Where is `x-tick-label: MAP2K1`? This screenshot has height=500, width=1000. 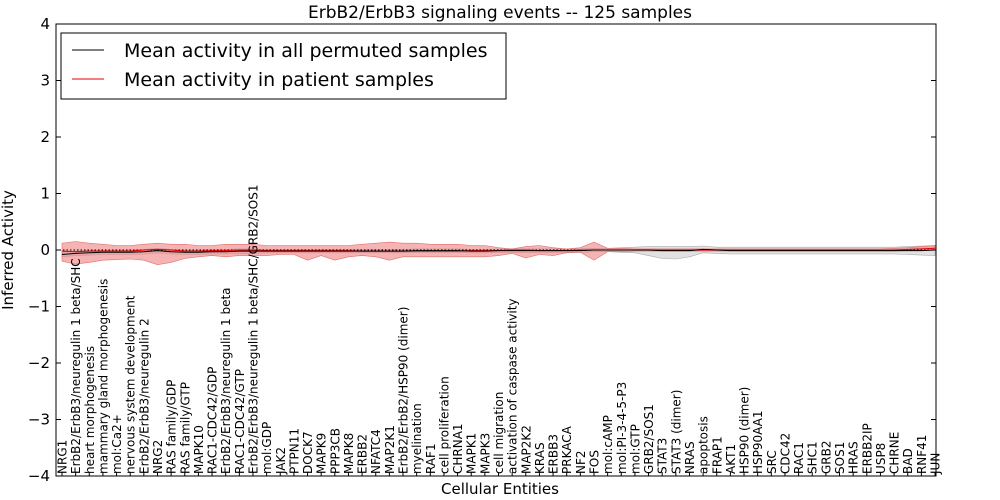 x-tick-label: MAP2K1 is located at coordinates (390, 449).